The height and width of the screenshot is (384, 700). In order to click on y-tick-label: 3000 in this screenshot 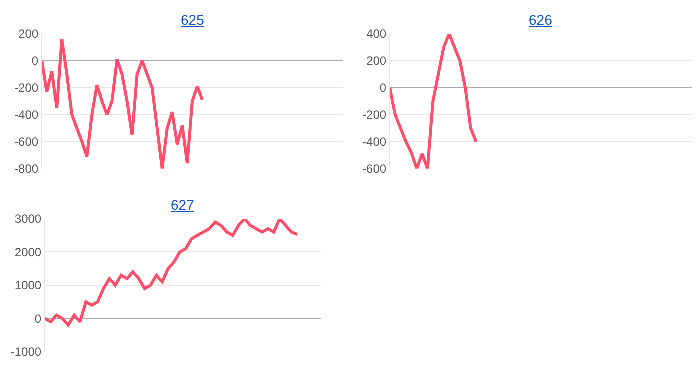, I will do `click(28, 219)`.